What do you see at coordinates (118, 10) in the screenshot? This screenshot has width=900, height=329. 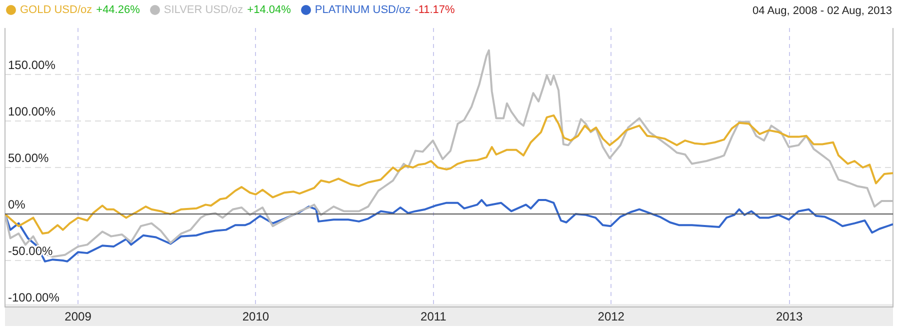 I see `text: +44.26%` at bounding box center [118, 10].